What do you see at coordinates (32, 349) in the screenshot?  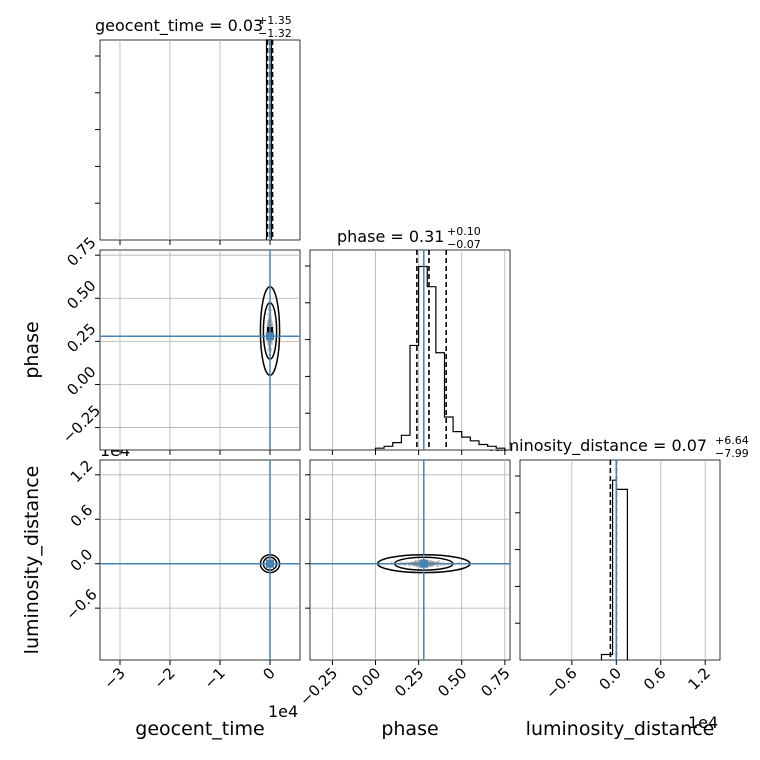 I see `ylabel-phase: phase` at bounding box center [32, 349].